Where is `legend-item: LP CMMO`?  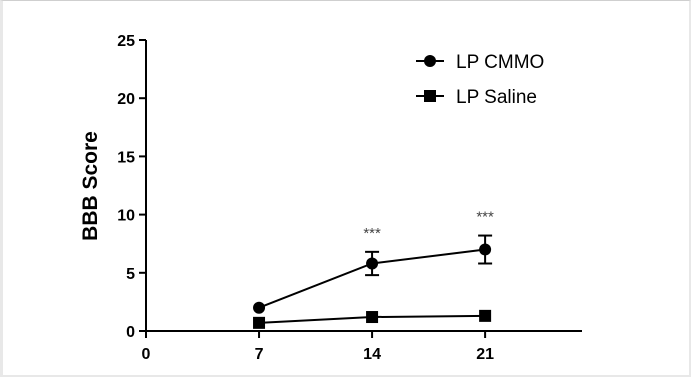 legend-item: LP CMMO is located at coordinates (480, 62).